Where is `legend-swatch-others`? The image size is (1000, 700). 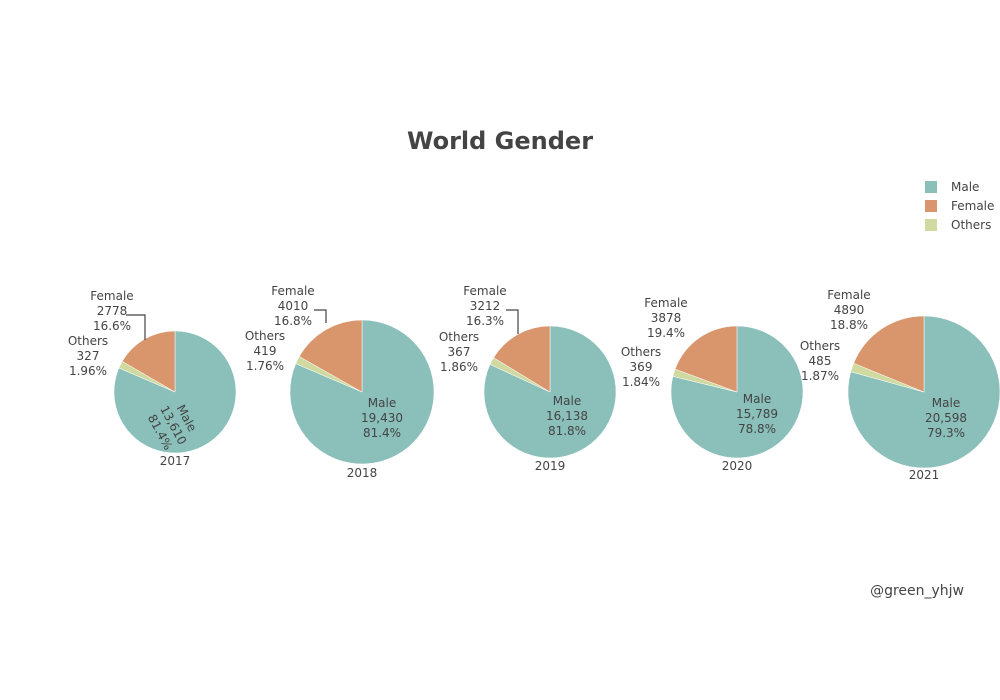 legend-swatch-others is located at coordinates (931, 225).